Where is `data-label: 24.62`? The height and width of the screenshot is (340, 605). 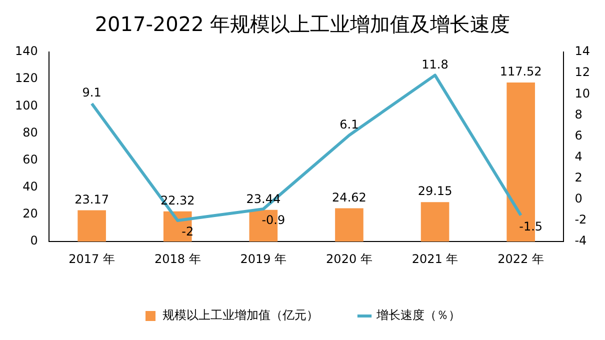 data-label: 24.62 is located at coordinates (349, 197).